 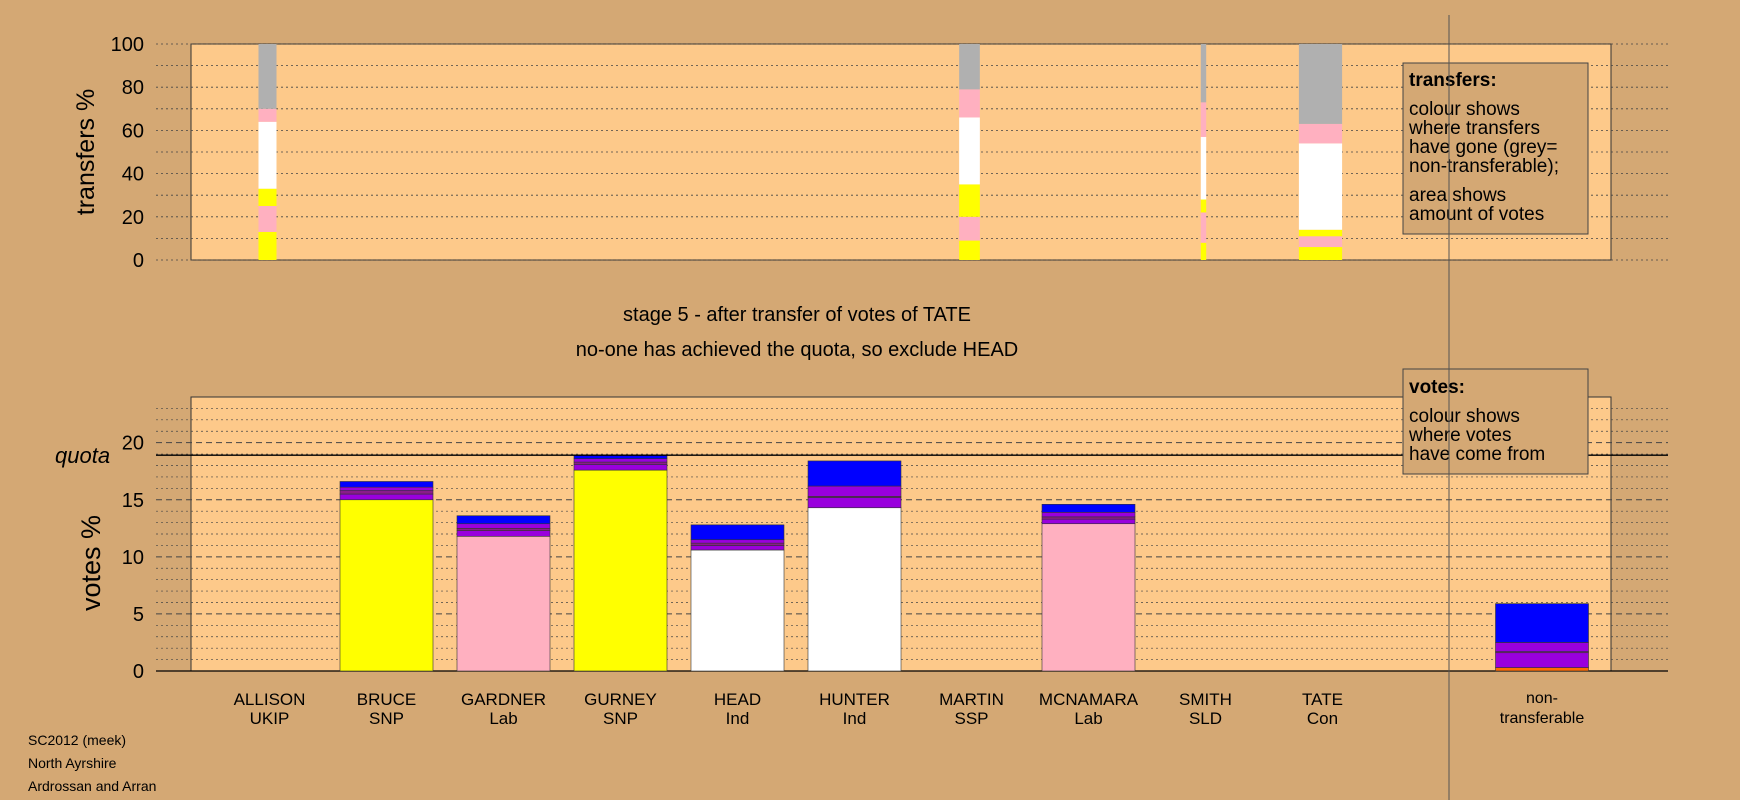 What do you see at coordinates (270, 718) in the screenshot?
I see `candidate-party-label: UKIP` at bounding box center [270, 718].